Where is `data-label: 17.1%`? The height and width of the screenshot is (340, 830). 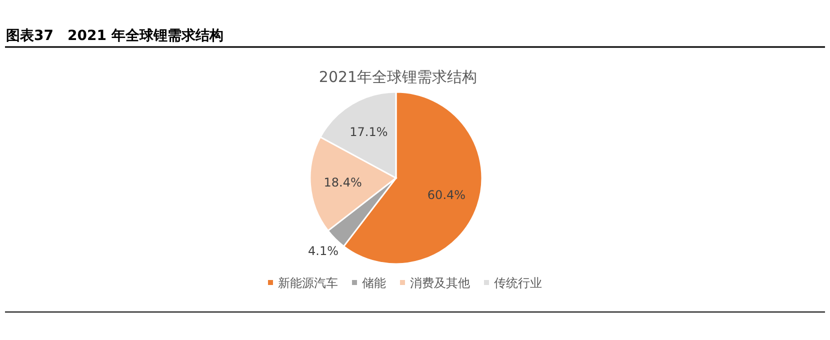
data-label: 17.1% is located at coordinates (369, 132).